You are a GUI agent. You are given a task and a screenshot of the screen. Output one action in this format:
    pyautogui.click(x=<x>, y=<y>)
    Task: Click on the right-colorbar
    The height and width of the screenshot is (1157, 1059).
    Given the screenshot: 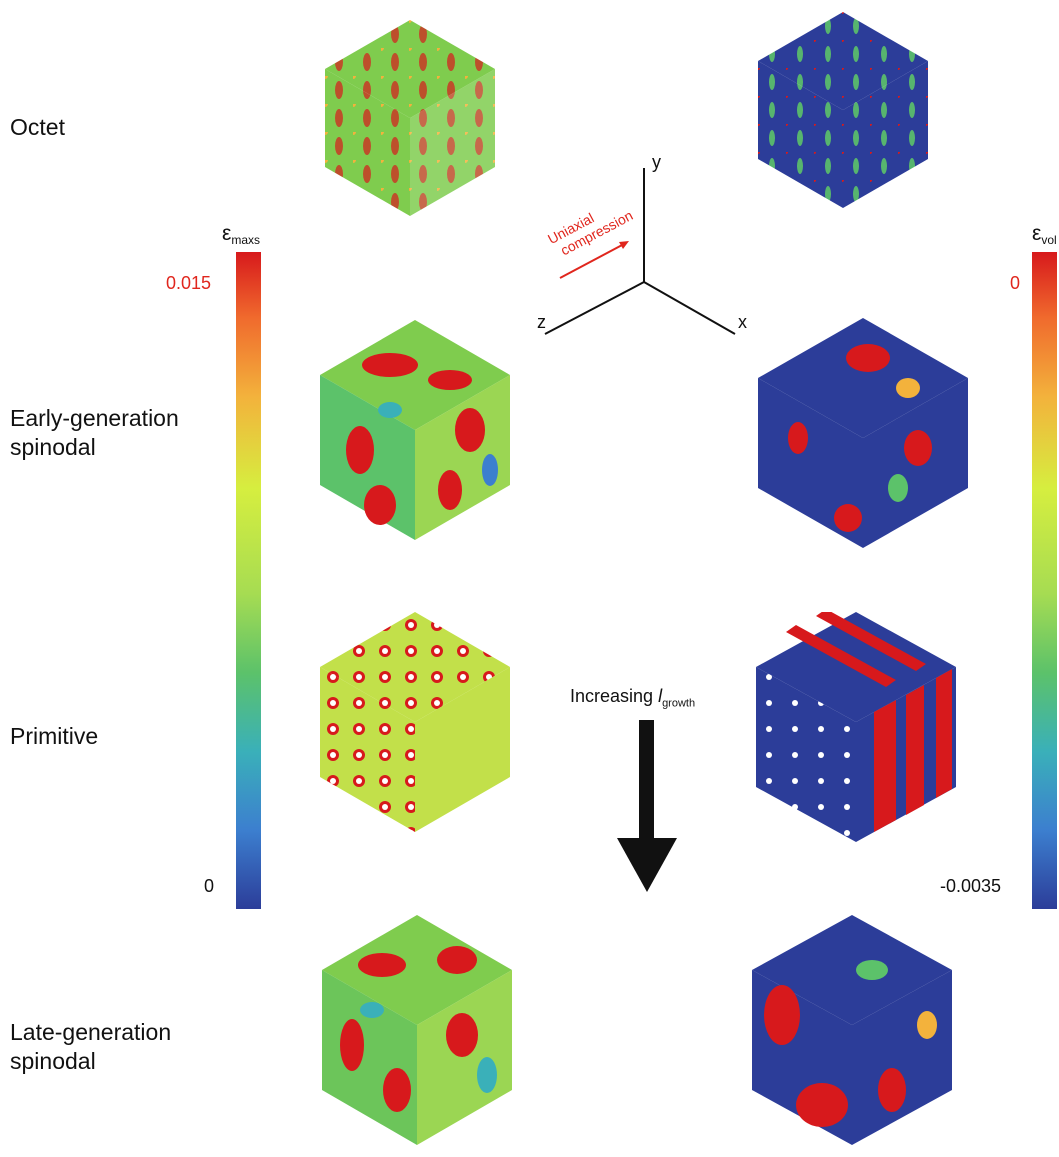 What is the action you would take?
    pyautogui.click(x=1044, y=580)
    